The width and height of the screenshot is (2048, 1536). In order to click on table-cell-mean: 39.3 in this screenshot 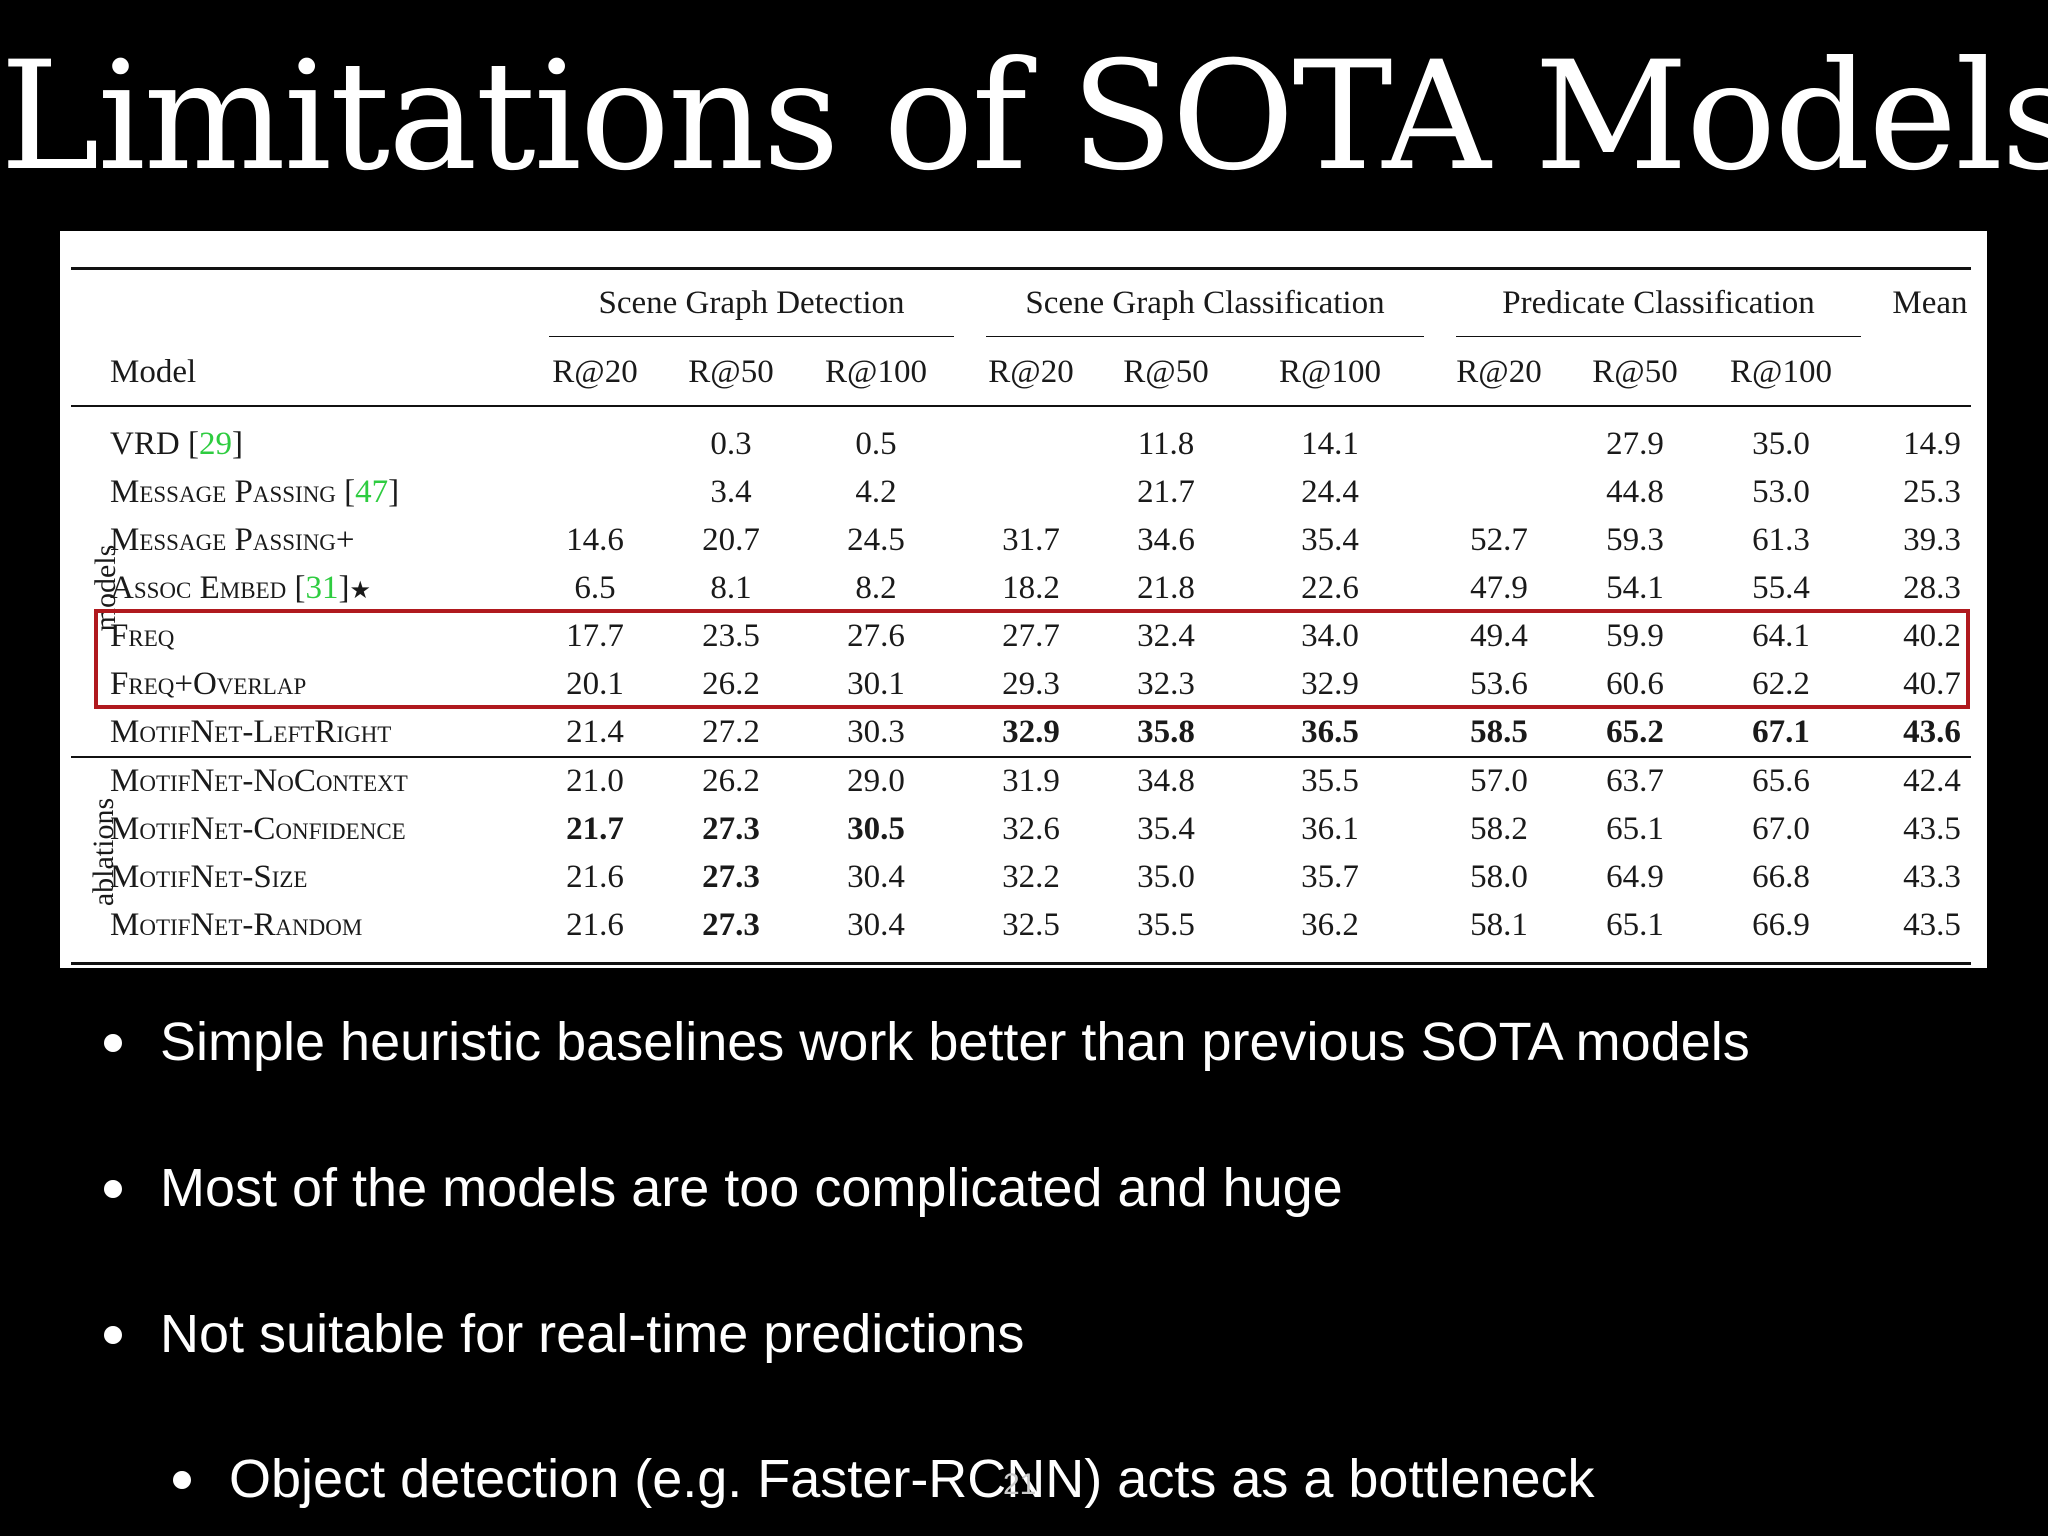, I will do `click(1932, 540)`.